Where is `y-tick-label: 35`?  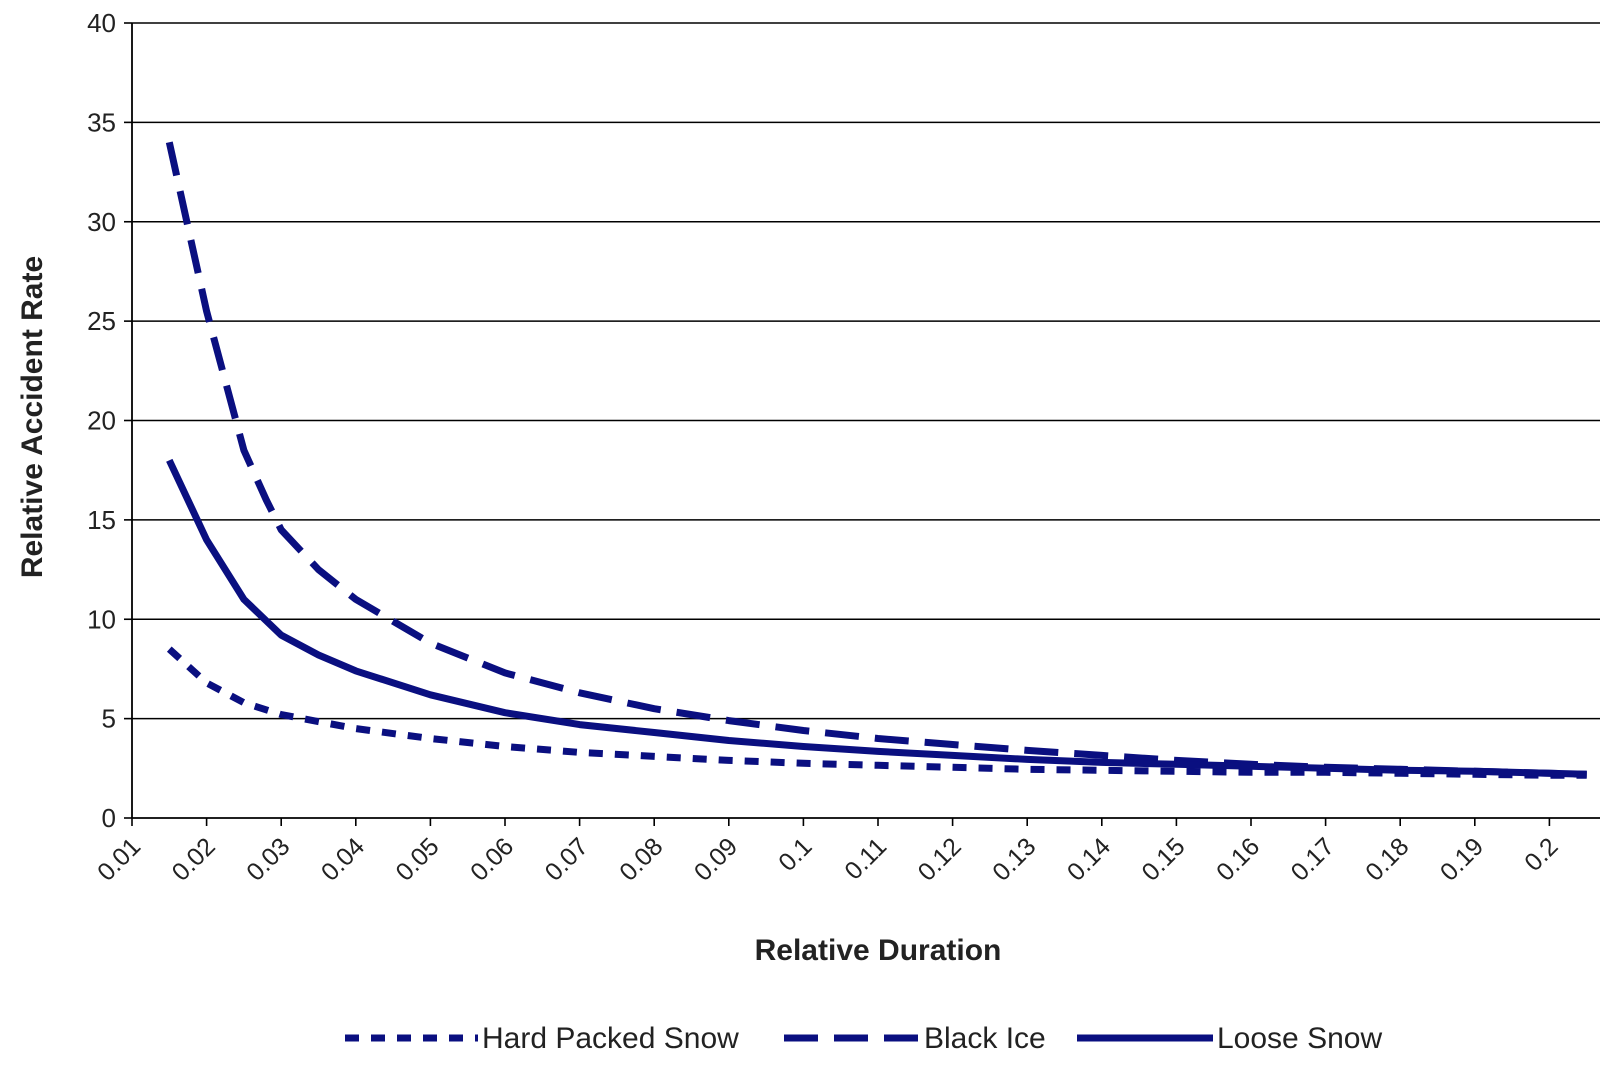 y-tick-label: 35 is located at coordinates (101, 122).